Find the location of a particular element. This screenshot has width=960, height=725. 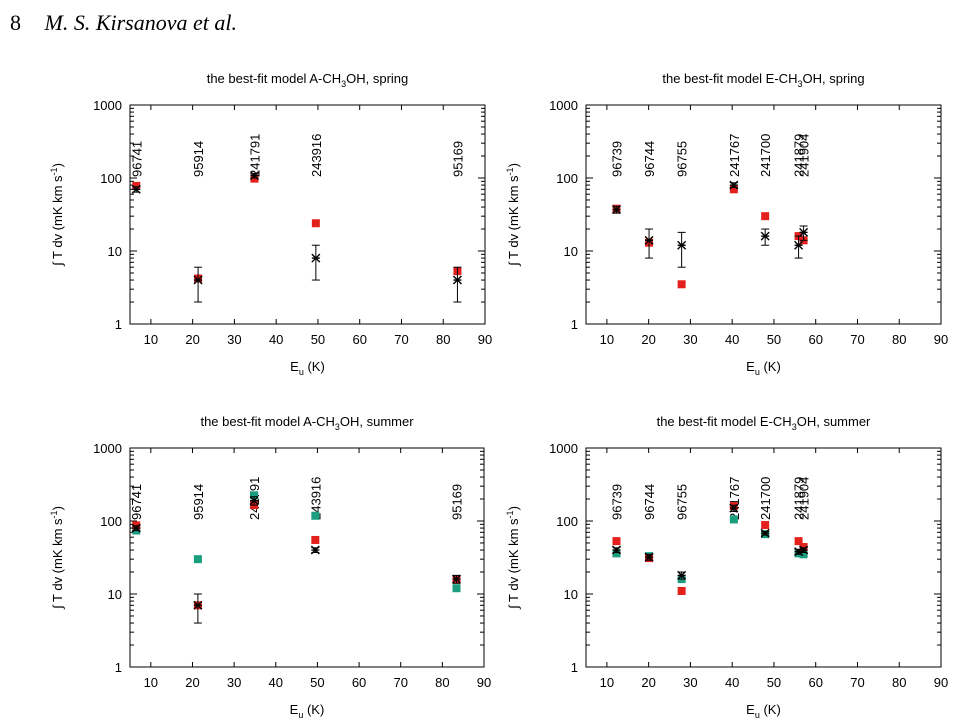

transition-frequency-label: 241879 is located at coordinates (799, 155).